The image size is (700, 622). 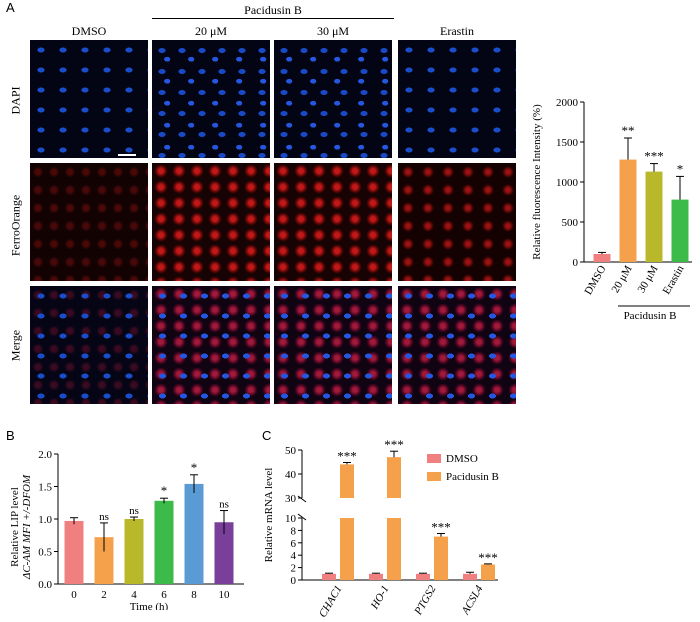 I want to click on significance-label: **, so click(x=628, y=130).